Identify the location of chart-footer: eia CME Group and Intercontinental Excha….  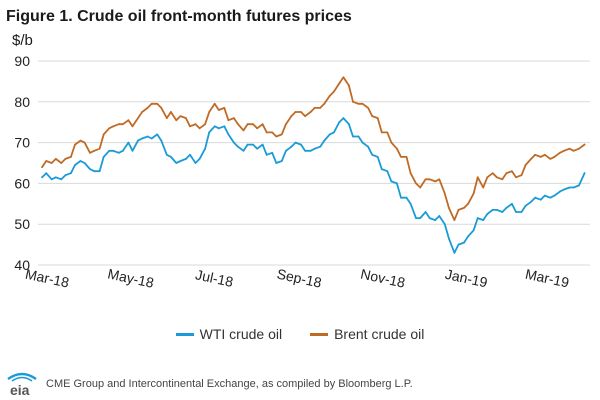
(300, 383).